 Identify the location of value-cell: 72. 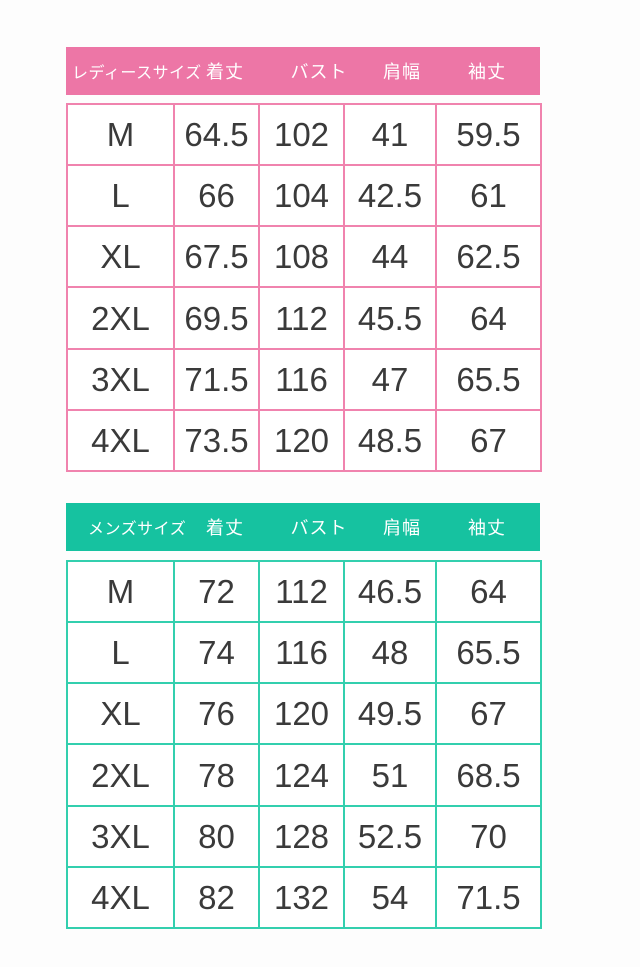
(216, 591).